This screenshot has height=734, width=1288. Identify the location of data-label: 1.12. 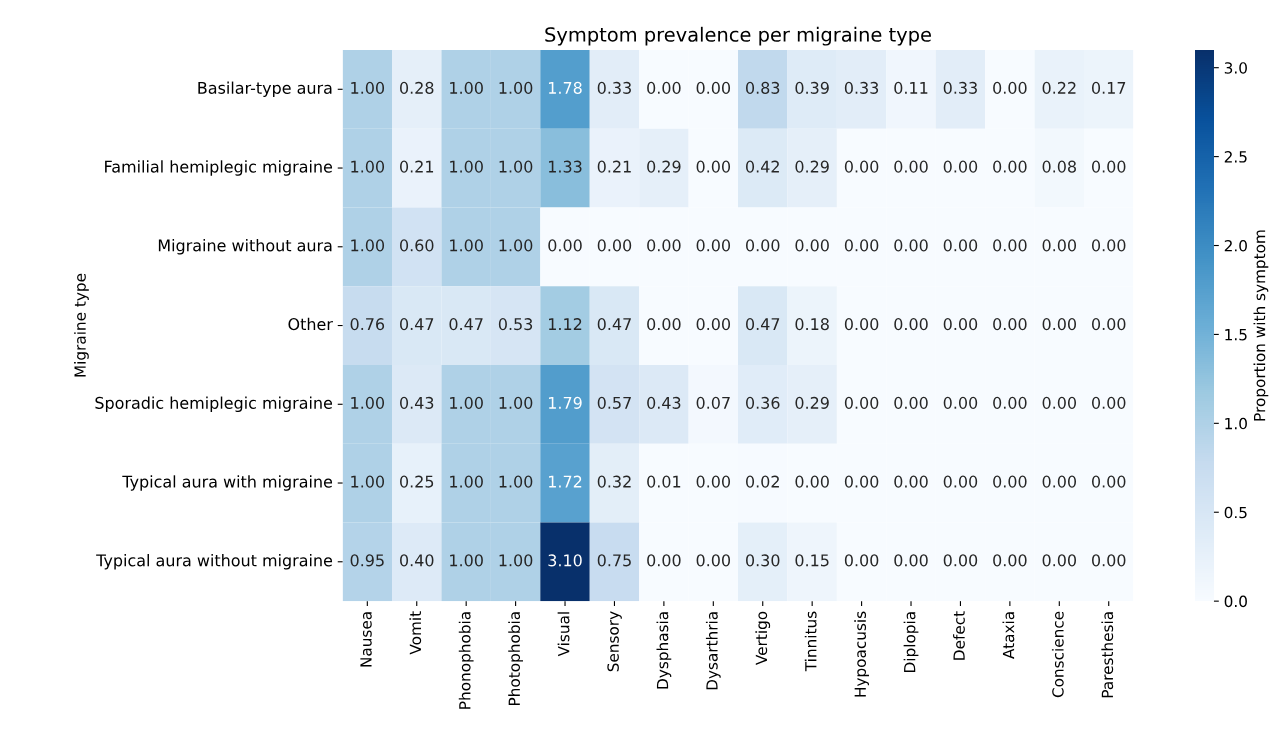
(565, 324).